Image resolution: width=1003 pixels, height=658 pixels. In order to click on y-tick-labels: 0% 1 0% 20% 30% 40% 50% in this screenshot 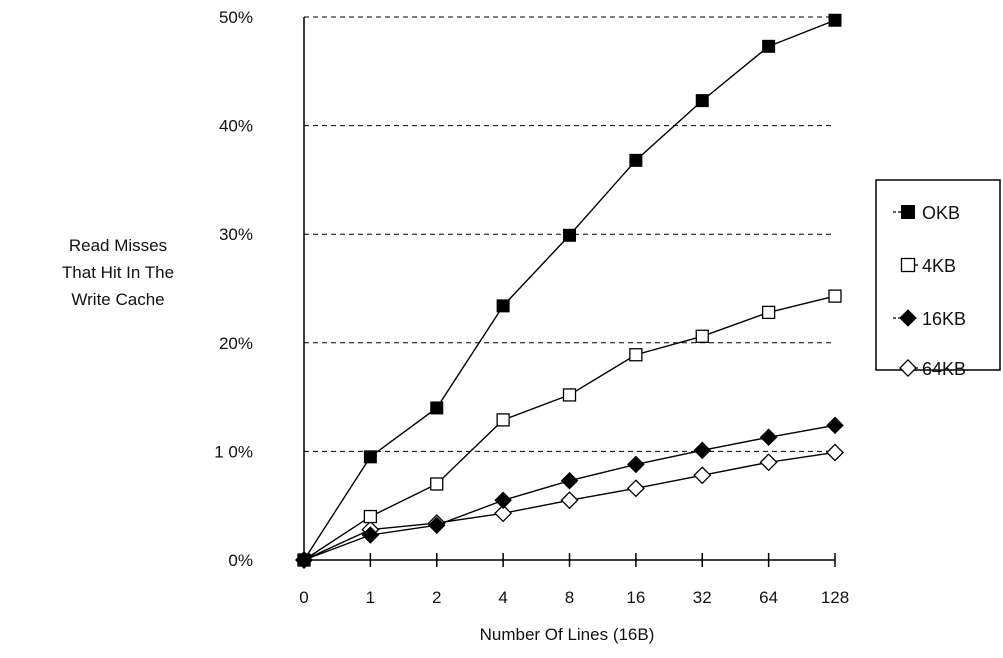, I will do `click(233, 289)`.